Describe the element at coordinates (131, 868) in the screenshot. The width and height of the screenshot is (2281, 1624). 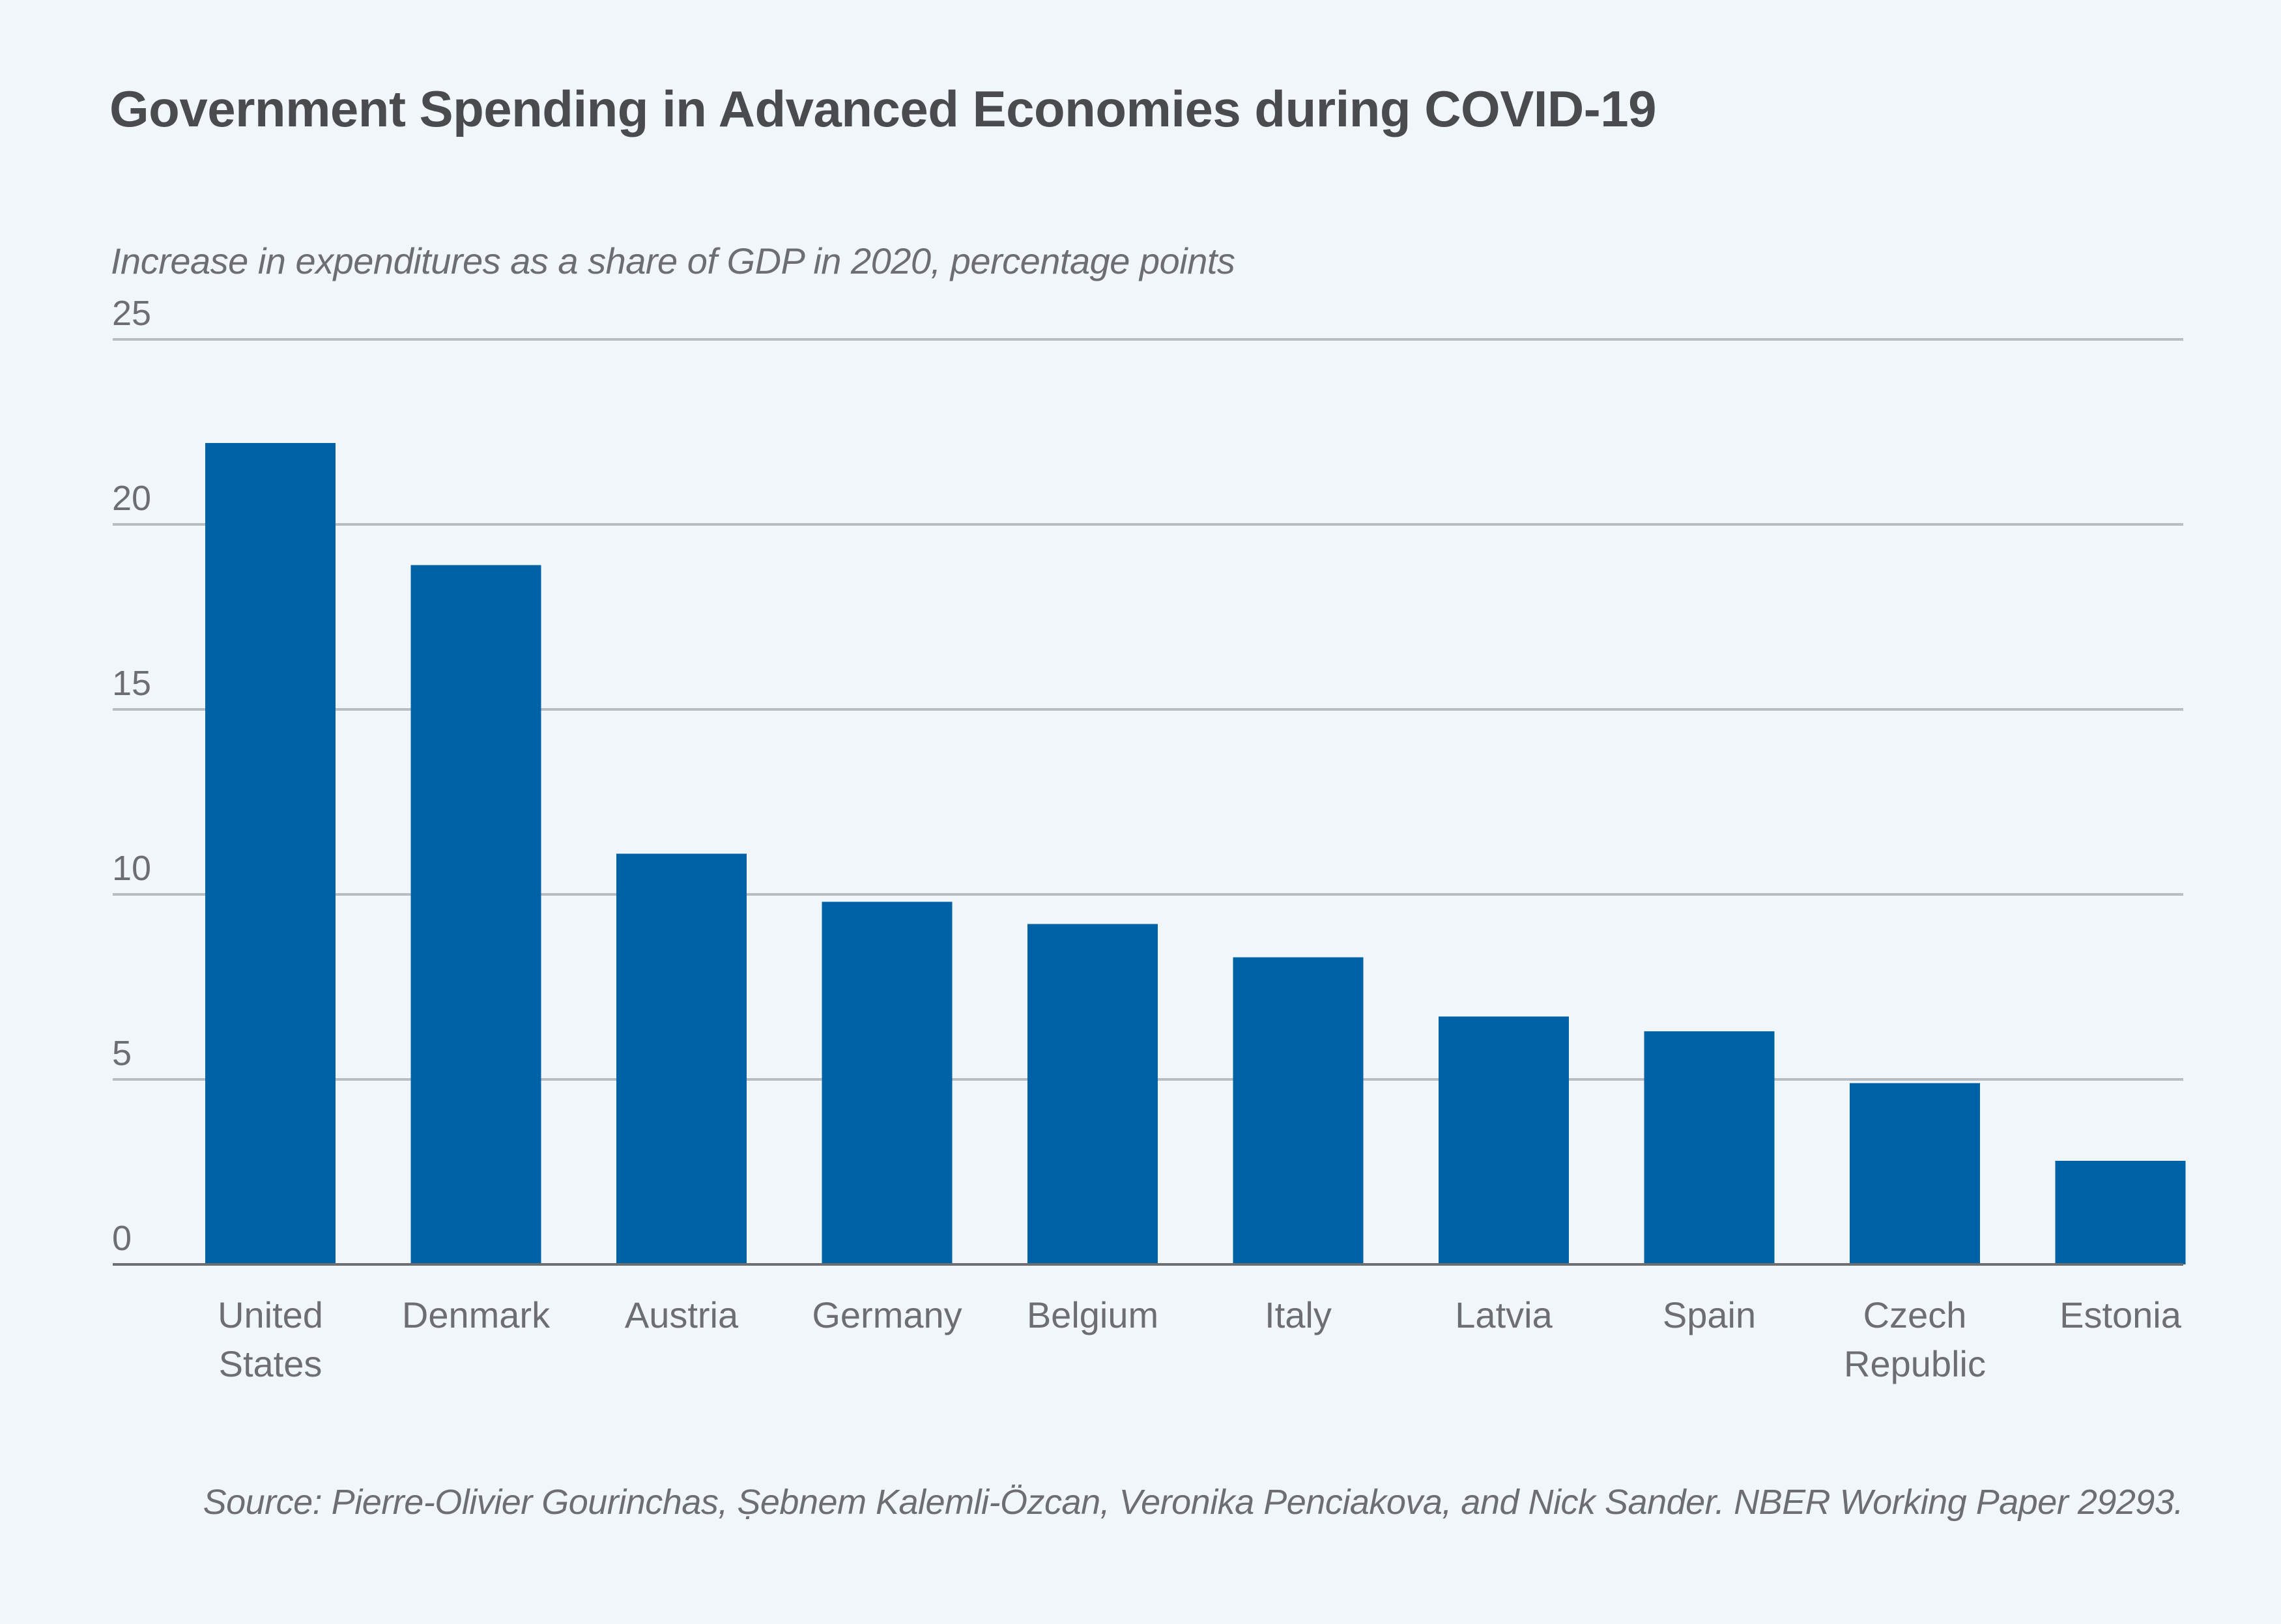
I see `y-tick-label: 10` at that location.